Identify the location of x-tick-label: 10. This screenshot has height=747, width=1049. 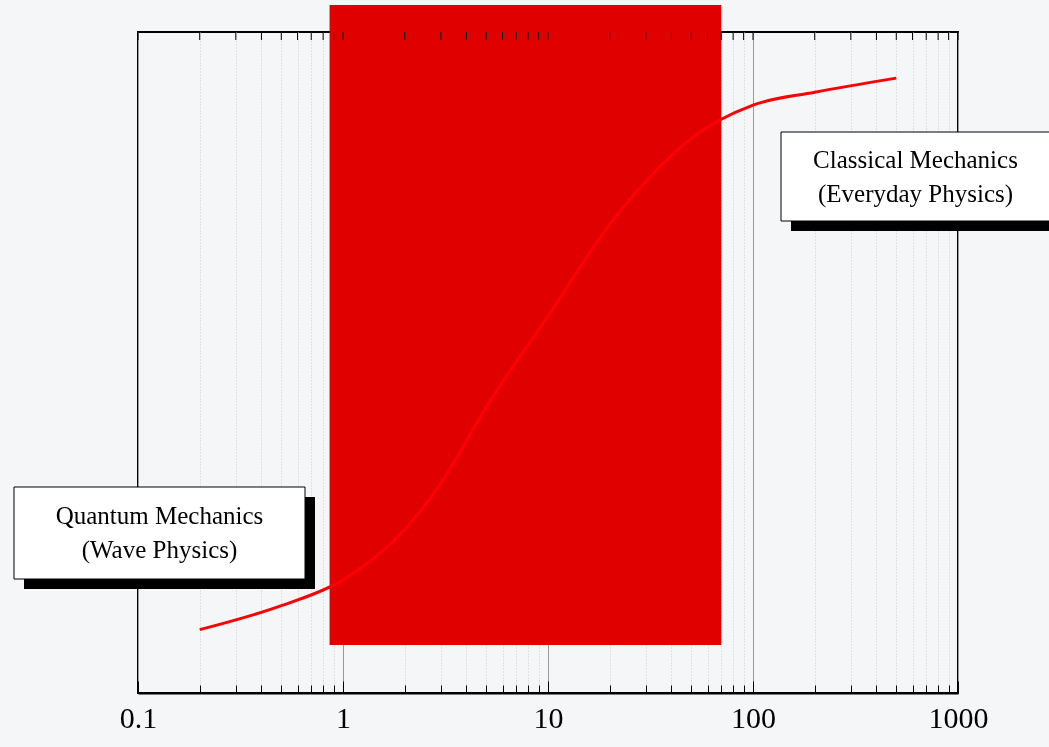
(548, 717).